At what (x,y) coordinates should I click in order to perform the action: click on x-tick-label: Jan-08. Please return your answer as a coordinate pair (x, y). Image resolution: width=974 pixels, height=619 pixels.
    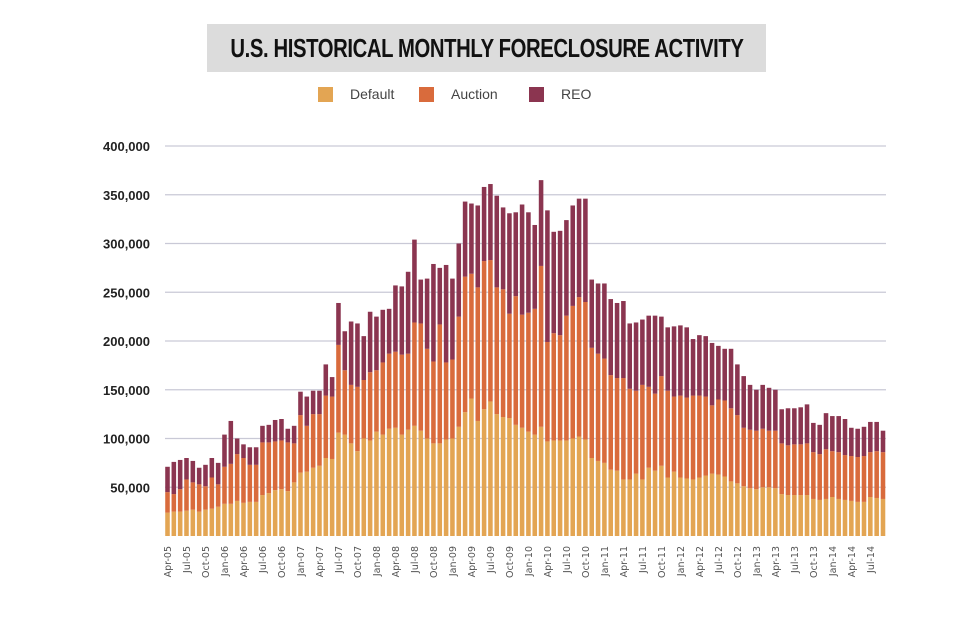
    Looking at the image, I should click on (377, 561).